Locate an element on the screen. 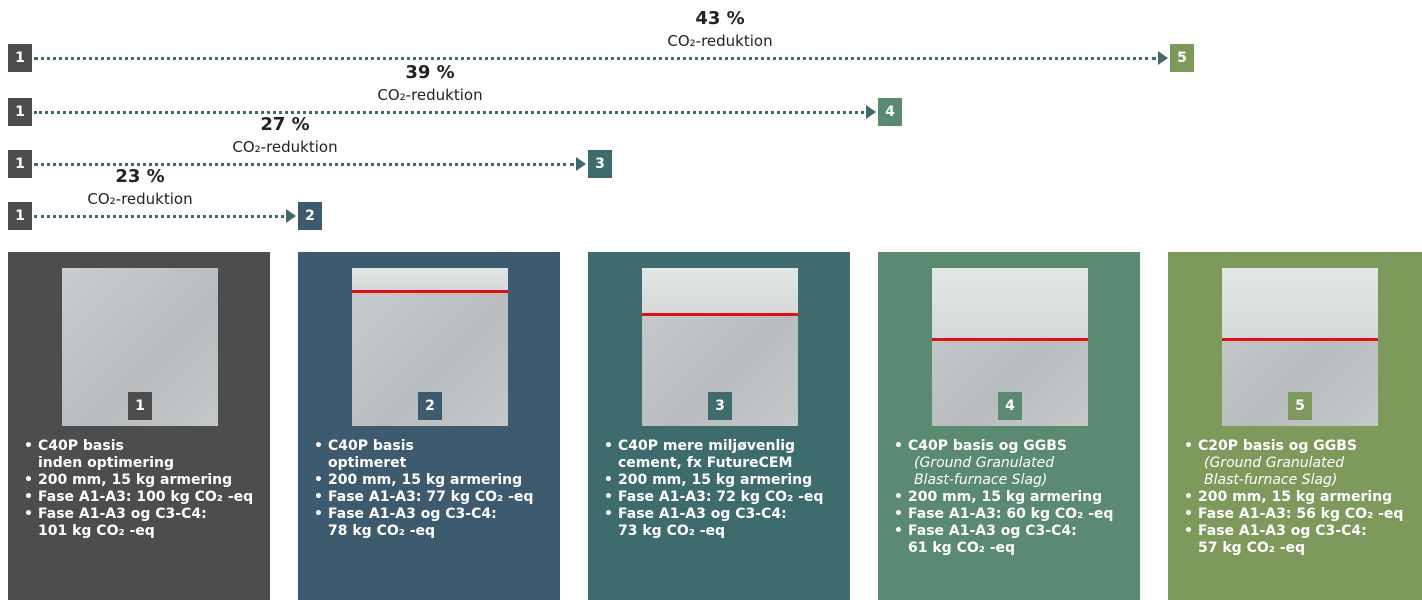 This screenshot has width=1422, height=600. concrete-image: 4 is located at coordinates (1010, 347).